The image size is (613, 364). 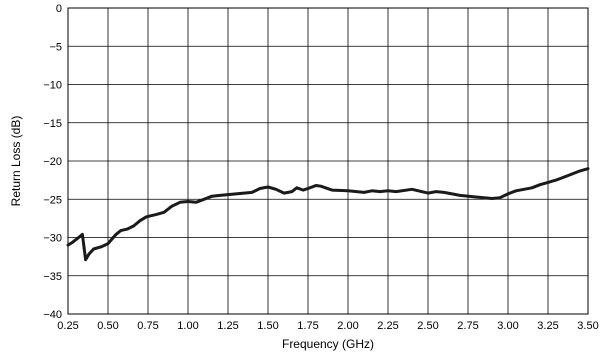 What do you see at coordinates (307, 326) in the screenshot?
I see `x-tick-label: 1.75` at bounding box center [307, 326].